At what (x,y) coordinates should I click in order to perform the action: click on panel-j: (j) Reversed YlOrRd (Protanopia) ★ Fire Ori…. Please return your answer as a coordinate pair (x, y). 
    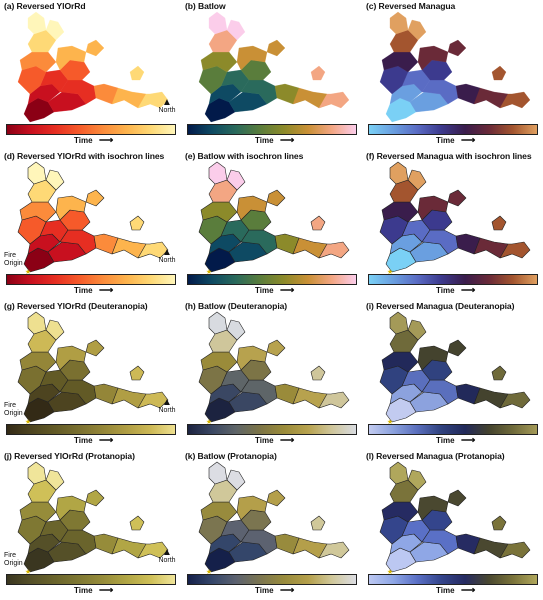
    Looking at the image, I should click on (90, 525).